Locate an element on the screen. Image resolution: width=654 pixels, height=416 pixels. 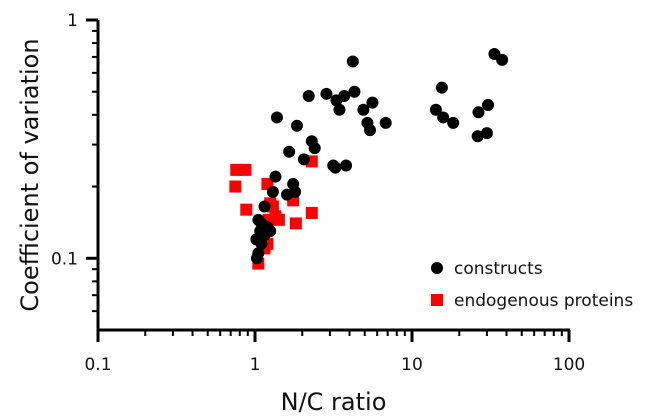
y-tick-label: 1 is located at coordinates (72, 21).